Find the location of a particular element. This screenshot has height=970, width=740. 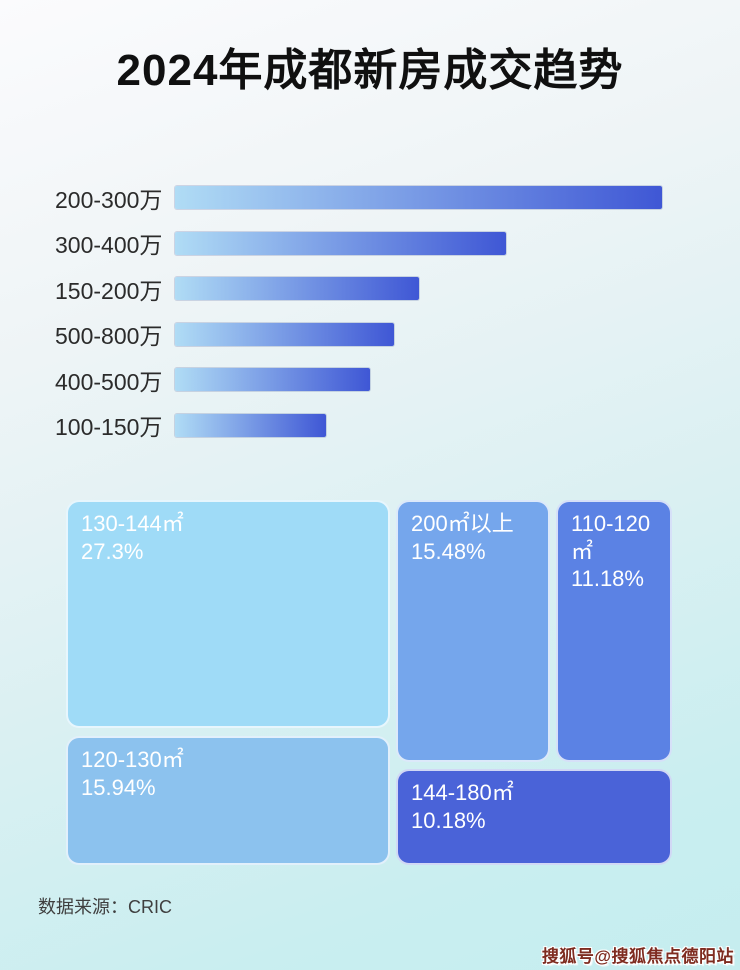

bar-row: 300-400万 is located at coordinates (370, 244).